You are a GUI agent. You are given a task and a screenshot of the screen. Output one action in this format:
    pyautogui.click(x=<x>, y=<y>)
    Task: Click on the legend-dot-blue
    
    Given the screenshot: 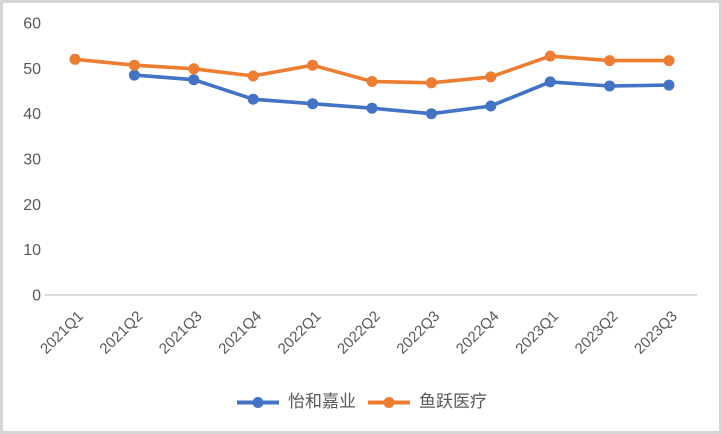 What is the action you would take?
    pyautogui.click(x=258, y=402)
    